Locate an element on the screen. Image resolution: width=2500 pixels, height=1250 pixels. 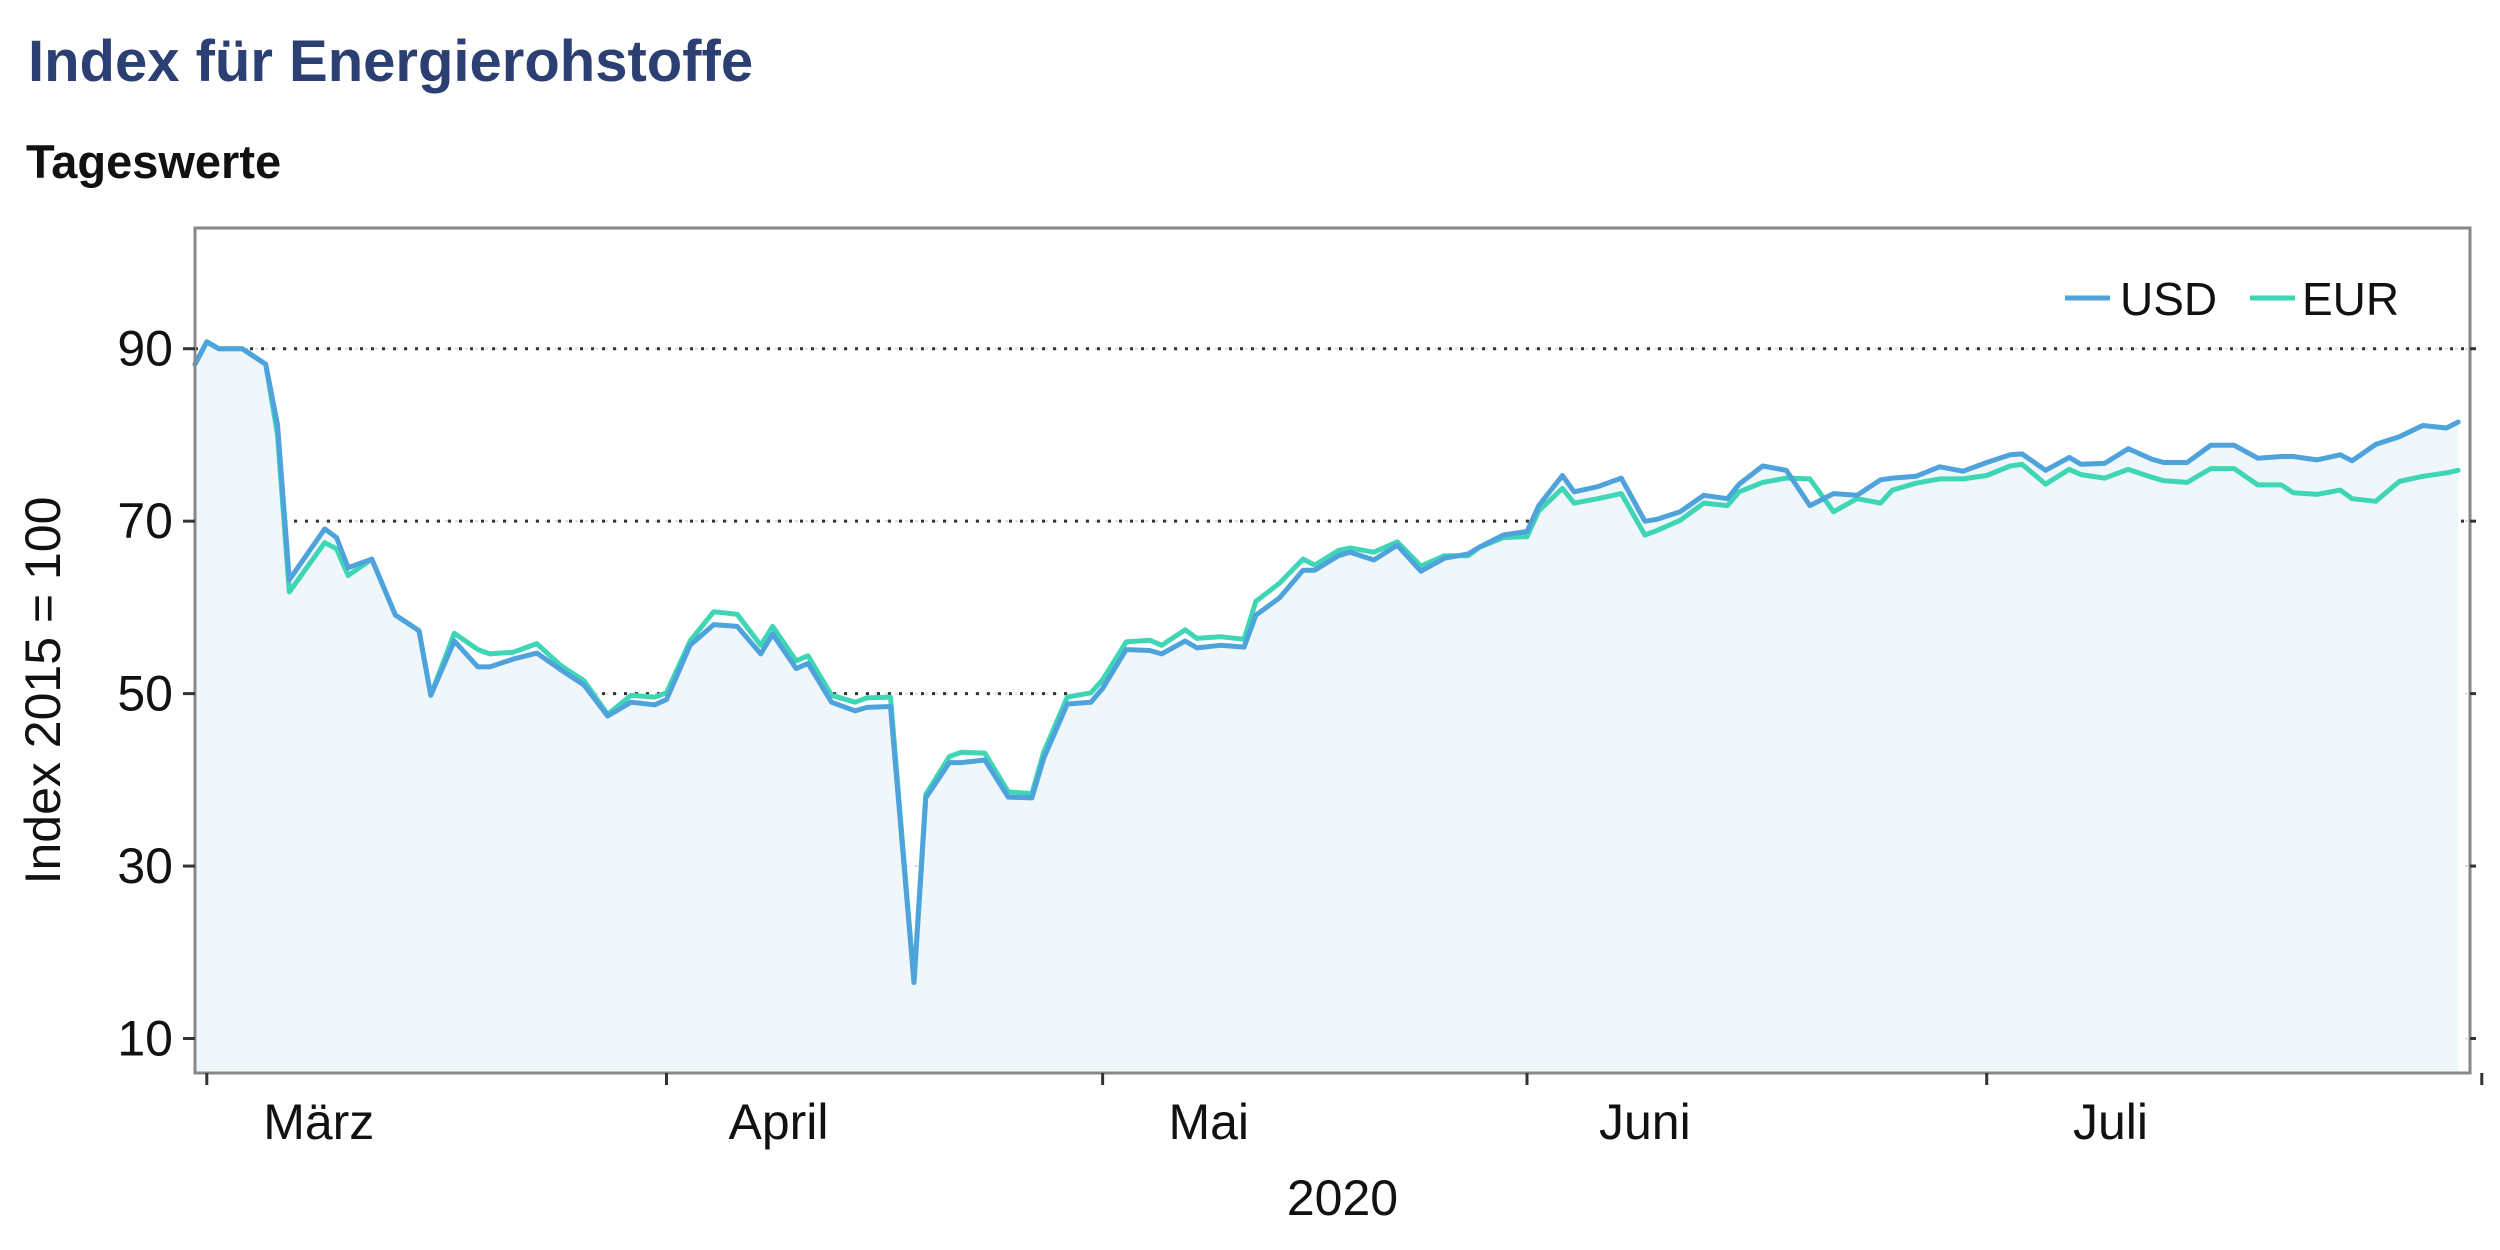
chart-title: Index für Energierohstoffe is located at coordinates (391, 61).